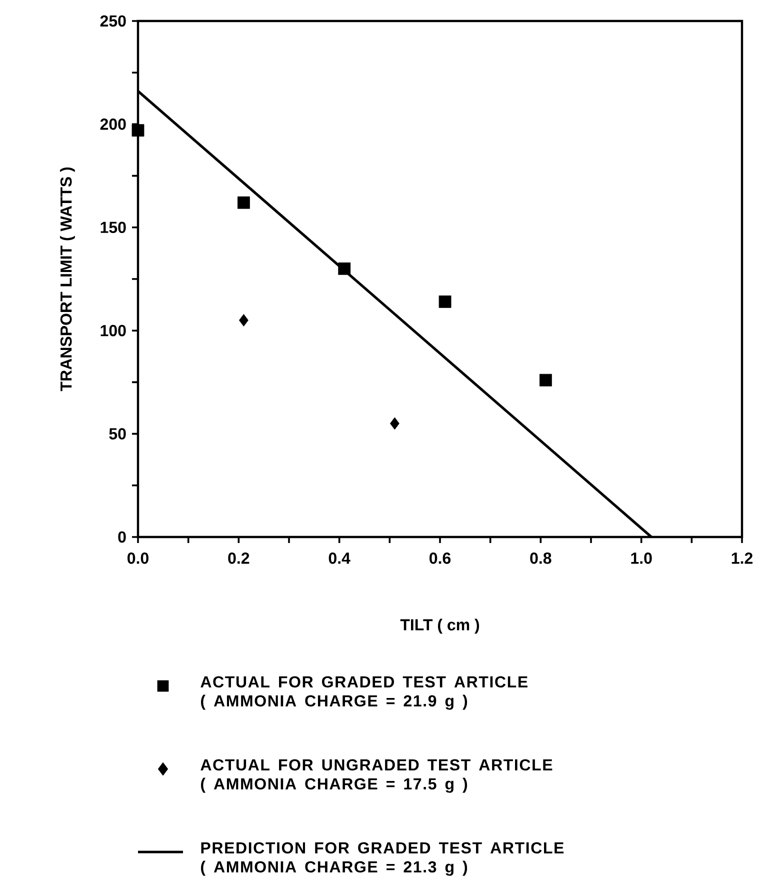 Image resolution: width=765 pixels, height=889 pixels. Describe the element at coordinates (138, 558) in the screenshot. I see `x-tick-label: 0.0` at that location.